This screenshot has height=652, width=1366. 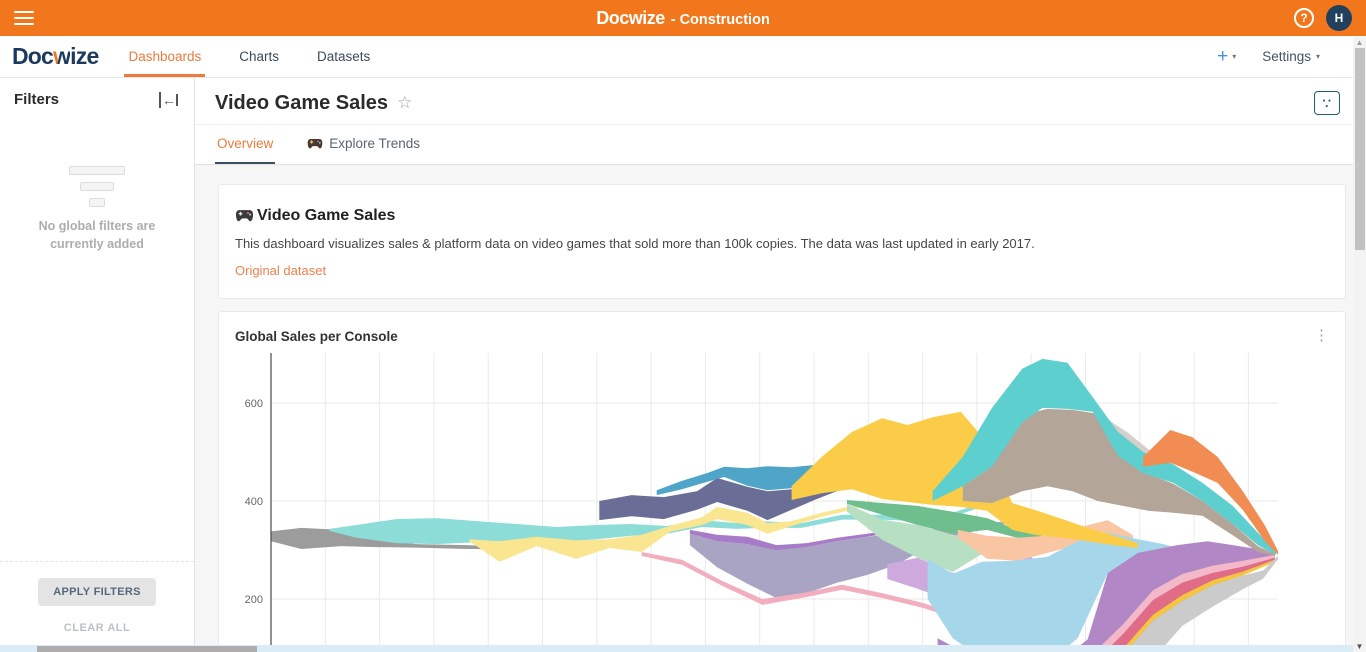 I want to click on stream-layer-steel-blue, so click(x=774, y=463).